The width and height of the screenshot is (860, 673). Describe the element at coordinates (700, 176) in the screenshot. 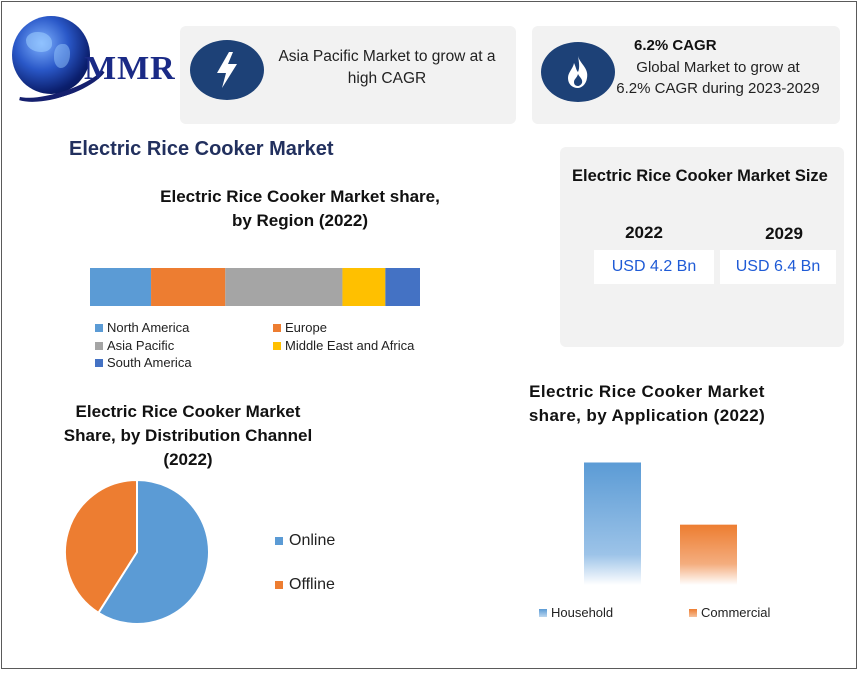

I see `market-size-title: Electric Rice Cooker Market Size` at that location.